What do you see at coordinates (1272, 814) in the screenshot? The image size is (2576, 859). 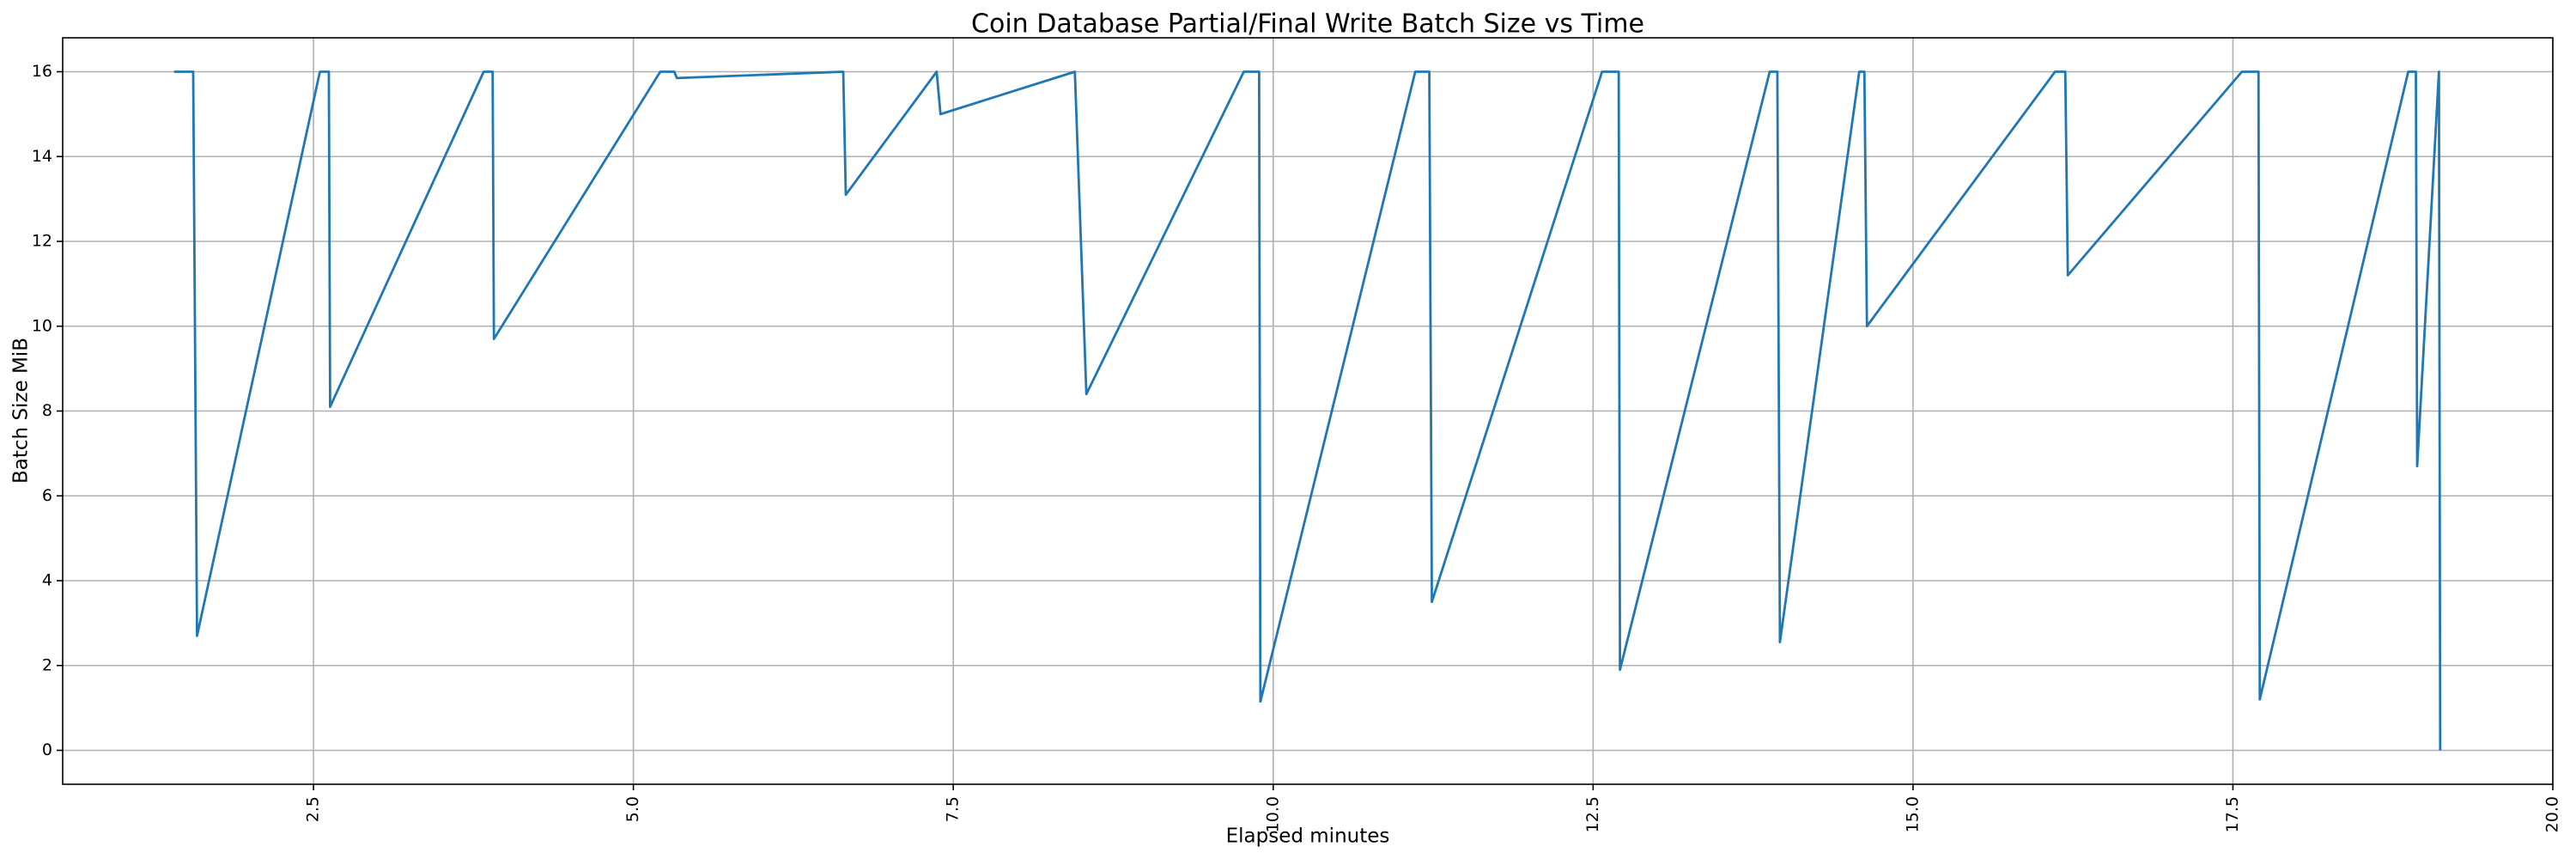 I see `x-tick-label: 10.0` at bounding box center [1272, 814].